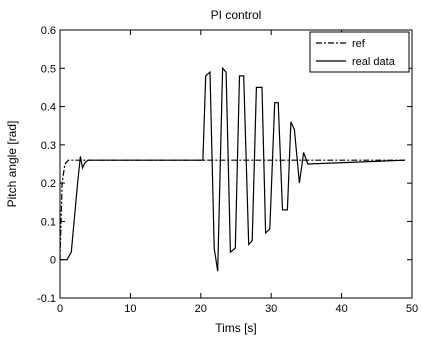 This screenshot has width=422, height=343. I want to click on x-tick-label: 50, so click(412, 309).